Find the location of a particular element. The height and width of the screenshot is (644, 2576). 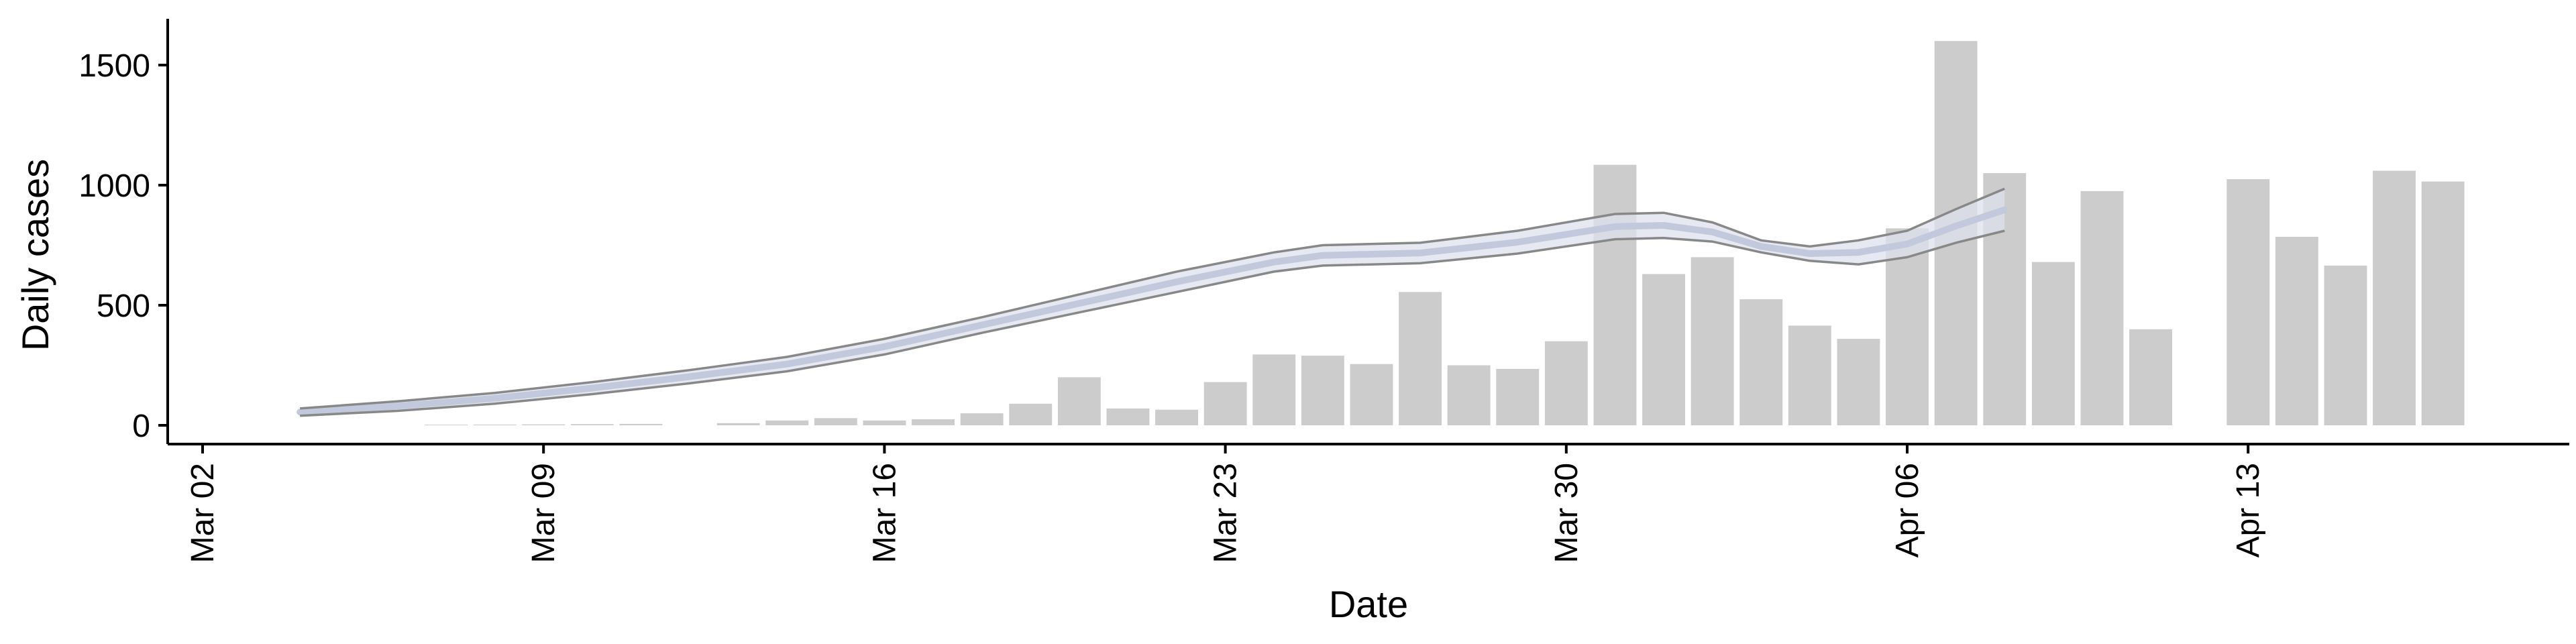

x-tick-label: Mar 02 is located at coordinates (203, 513).